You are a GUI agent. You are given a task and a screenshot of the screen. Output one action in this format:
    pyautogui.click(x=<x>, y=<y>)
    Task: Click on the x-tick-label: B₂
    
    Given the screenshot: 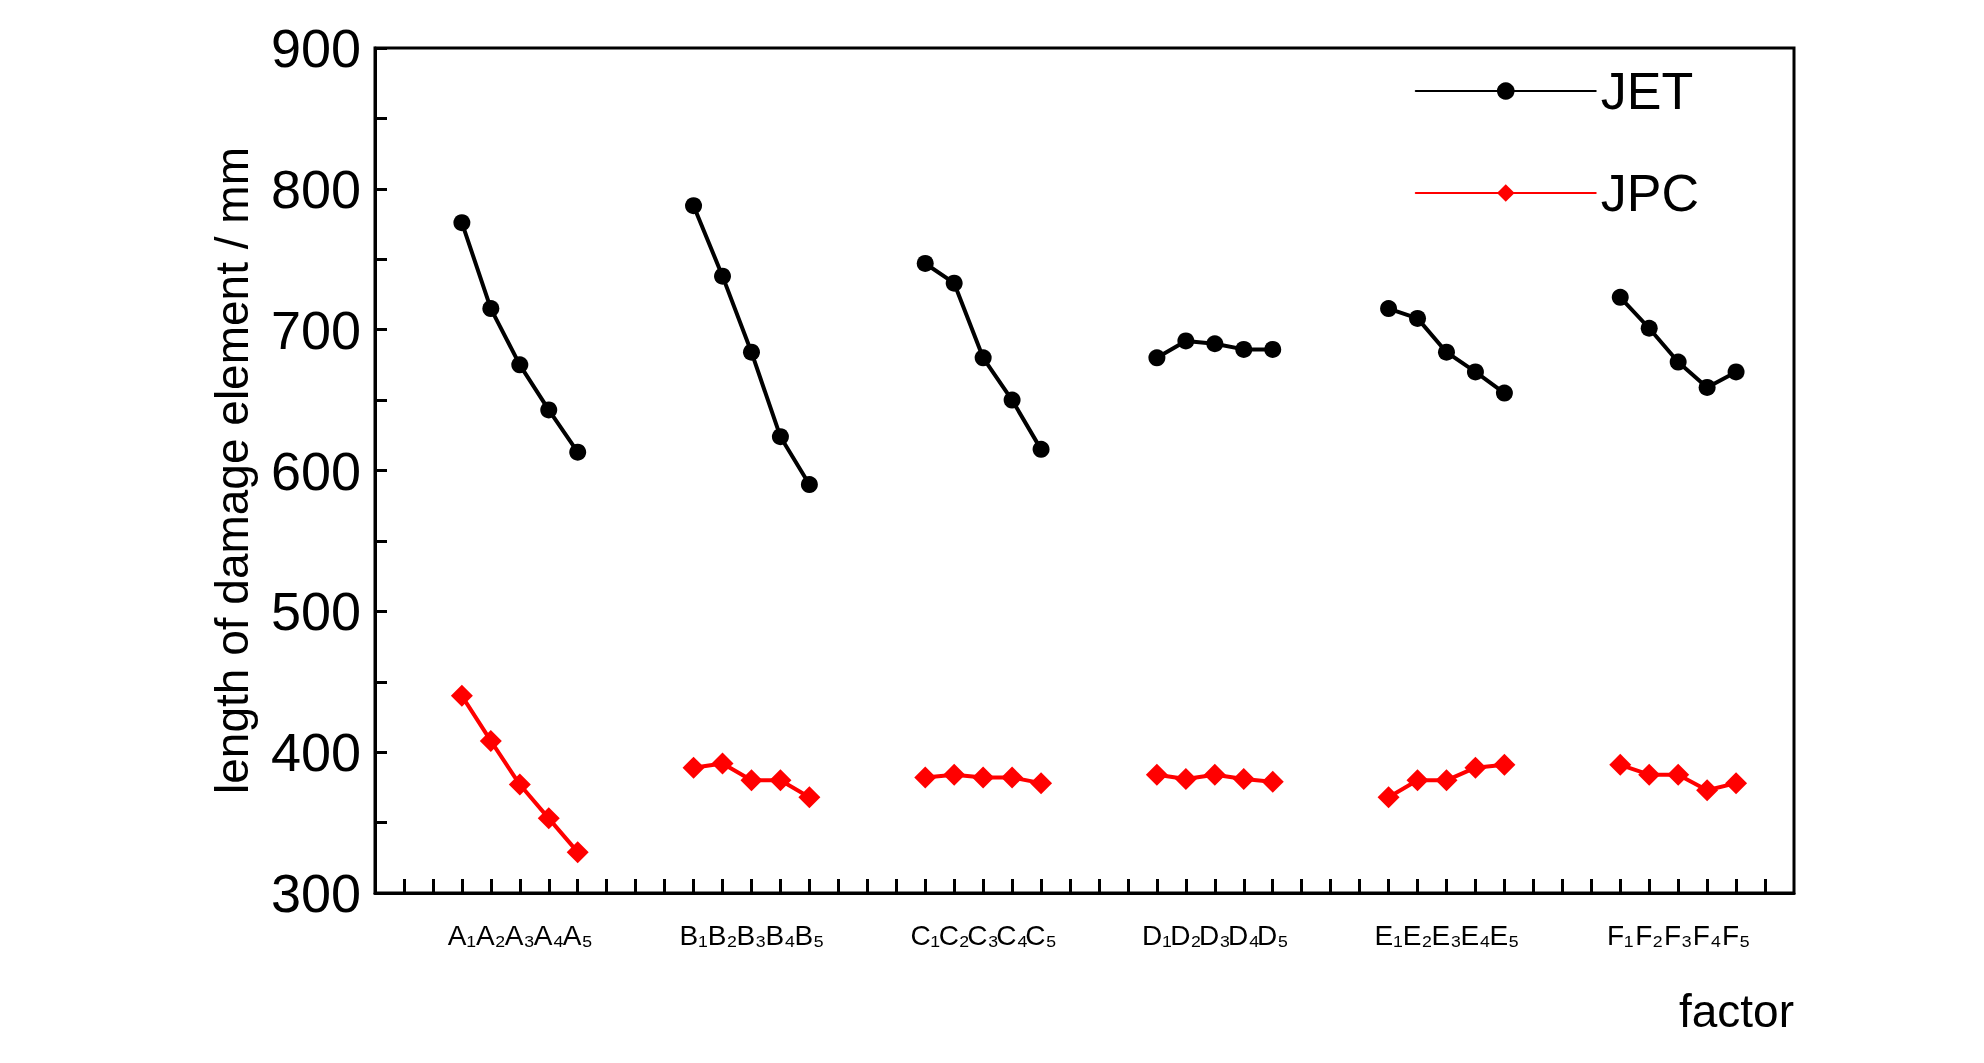 What is the action you would take?
    pyautogui.click(x=722, y=935)
    